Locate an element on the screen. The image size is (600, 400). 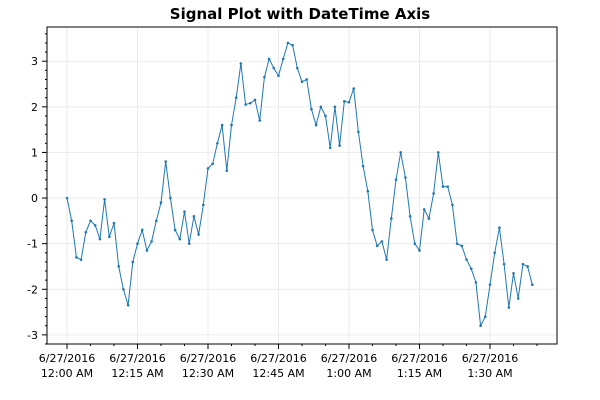
y-tick-label: -1 is located at coordinates (32, 244).